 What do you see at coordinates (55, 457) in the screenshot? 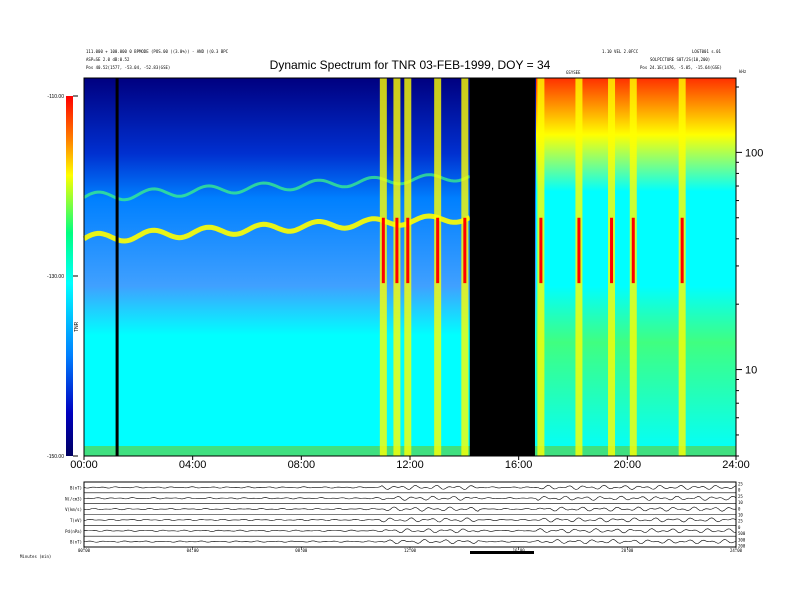
I see `colorbar-tick-label: -150.00` at bounding box center [55, 457].